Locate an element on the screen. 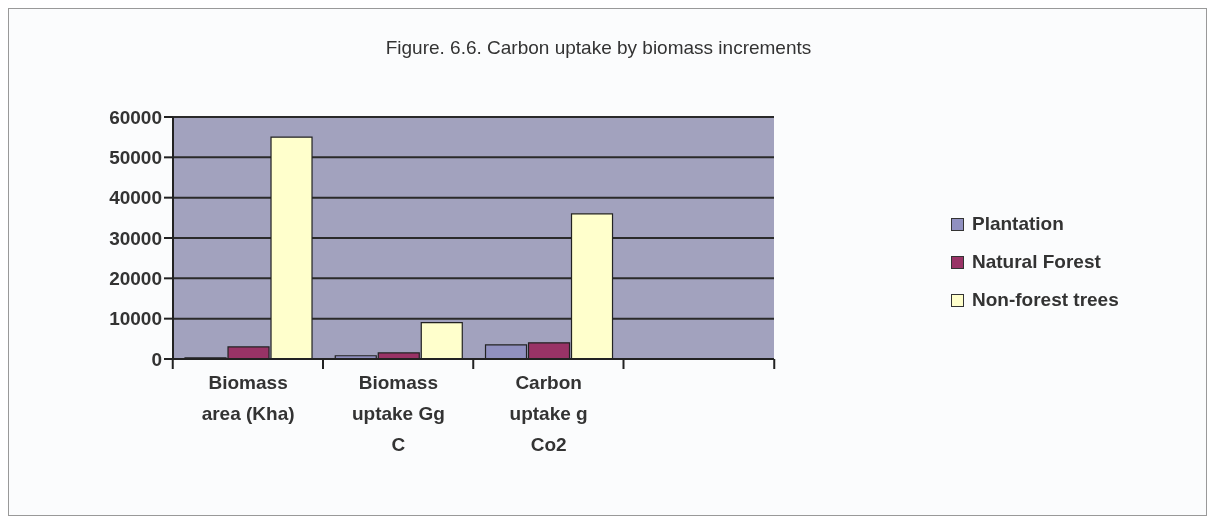  legend-label: Natural Forest is located at coordinates (1036, 262).